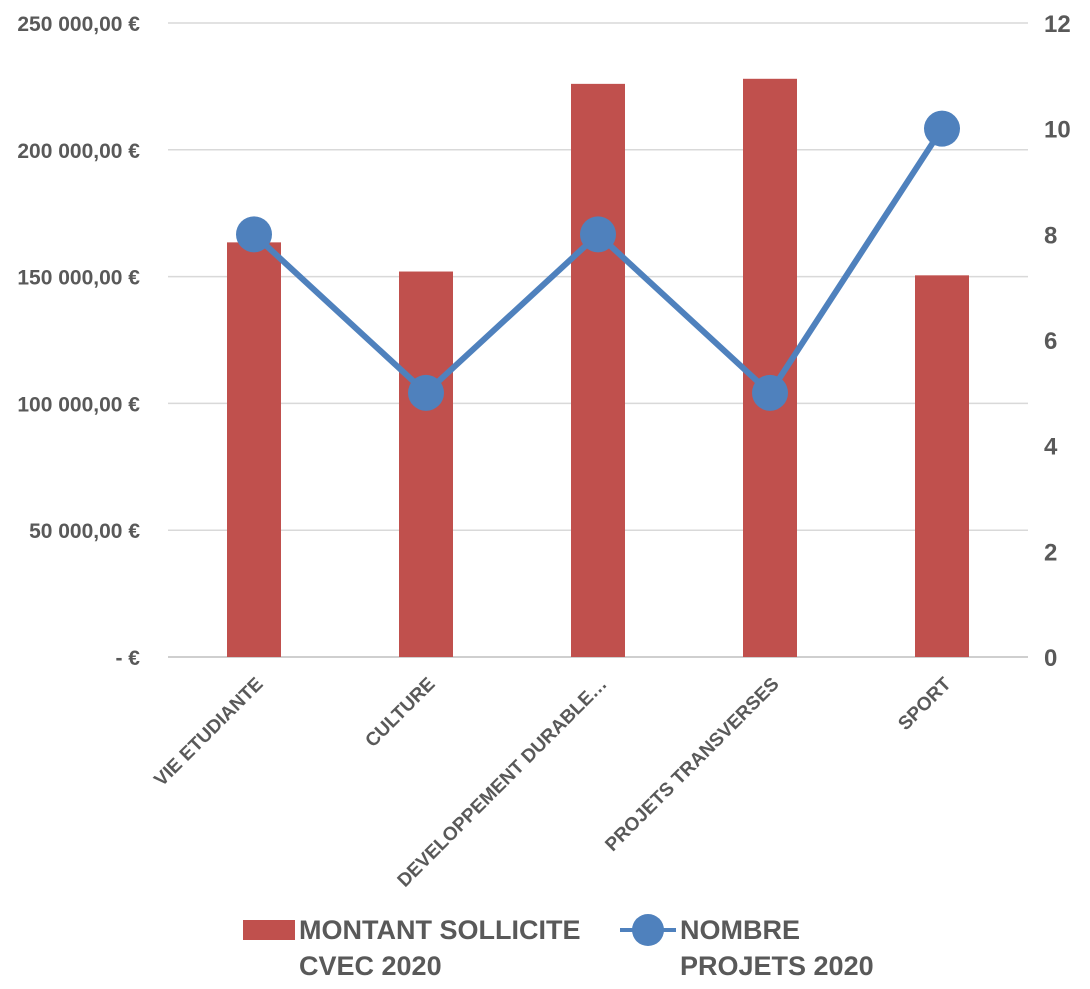 The image size is (1090, 989). What do you see at coordinates (692, 765) in the screenshot?
I see `x-tick-label: PROJETS TRANSVERSES` at bounding box center [692, 765].